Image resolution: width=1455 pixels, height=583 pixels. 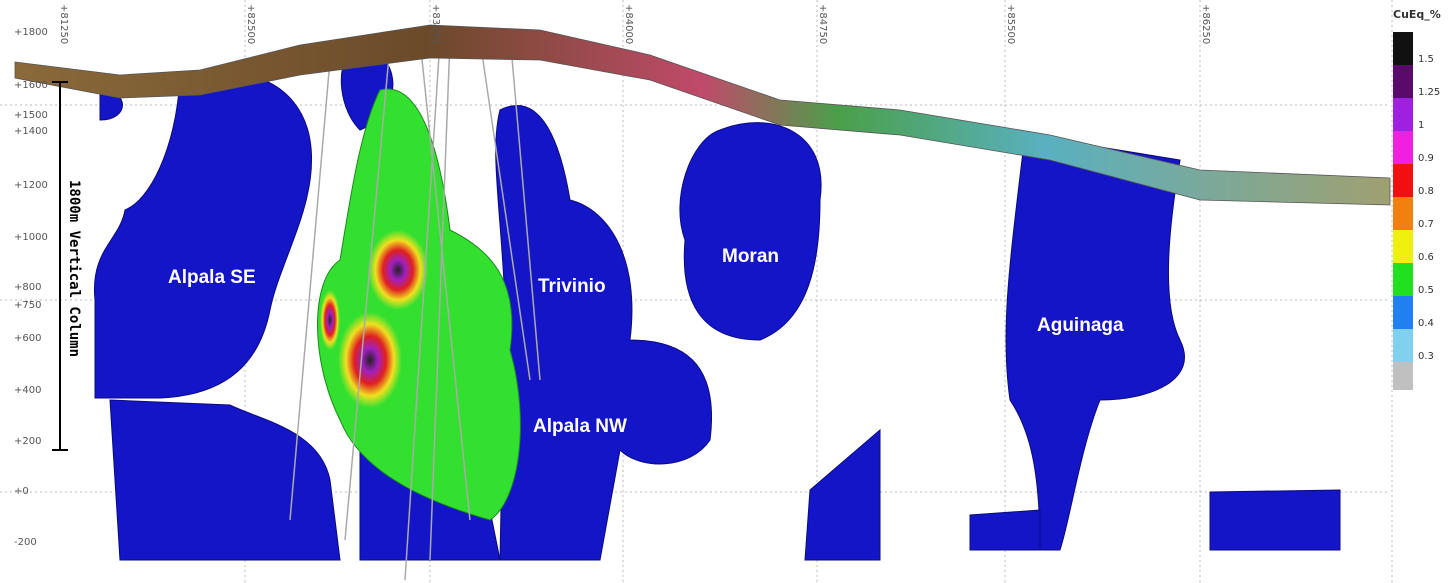 What do you see at coordinates (1426, 257) in the screenshot?
I see `legend-label: 0.6` at bounding box center [1426, 257].